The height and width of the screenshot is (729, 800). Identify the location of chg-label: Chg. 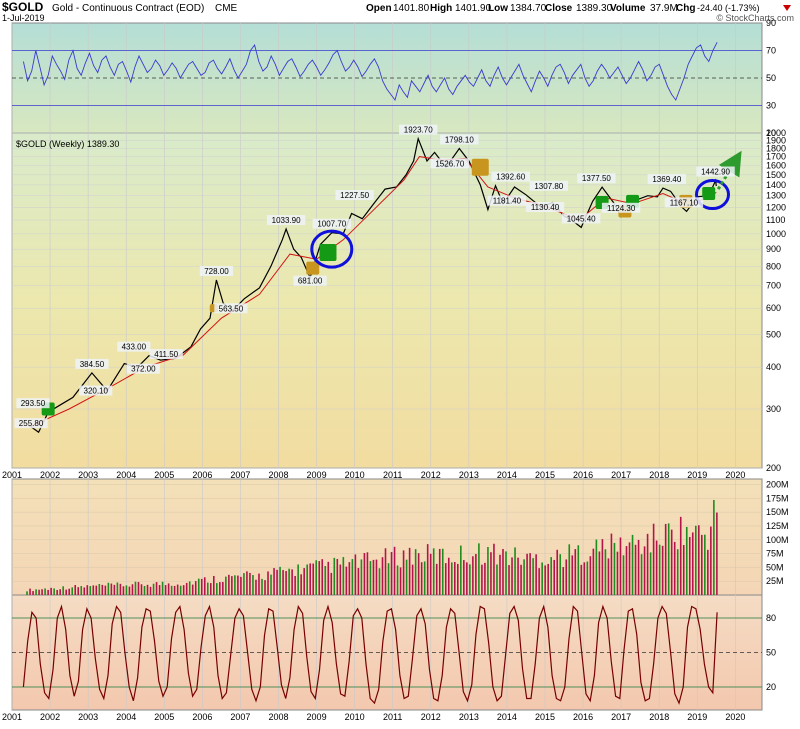
(685, 8).